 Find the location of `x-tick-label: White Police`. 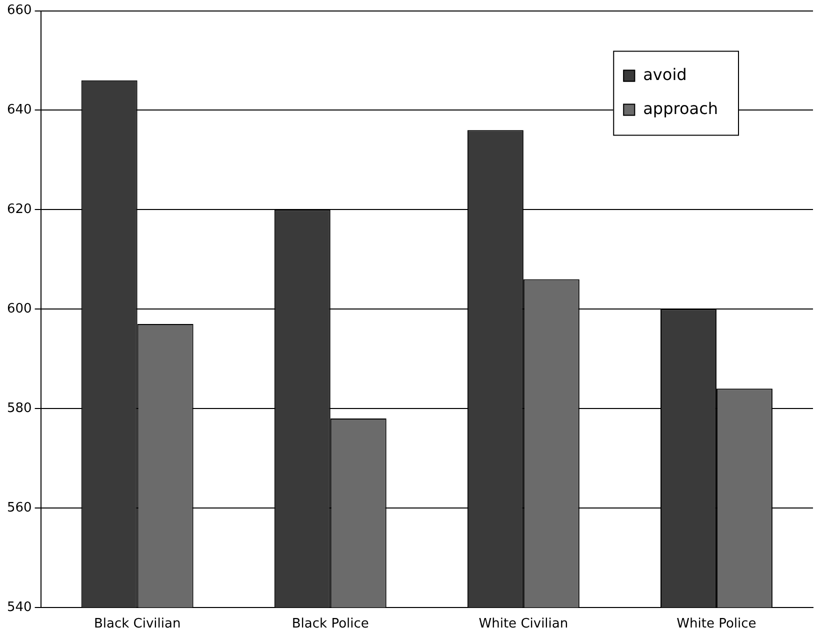

x-tick-label: White Police is located at coordinates (716, 624).